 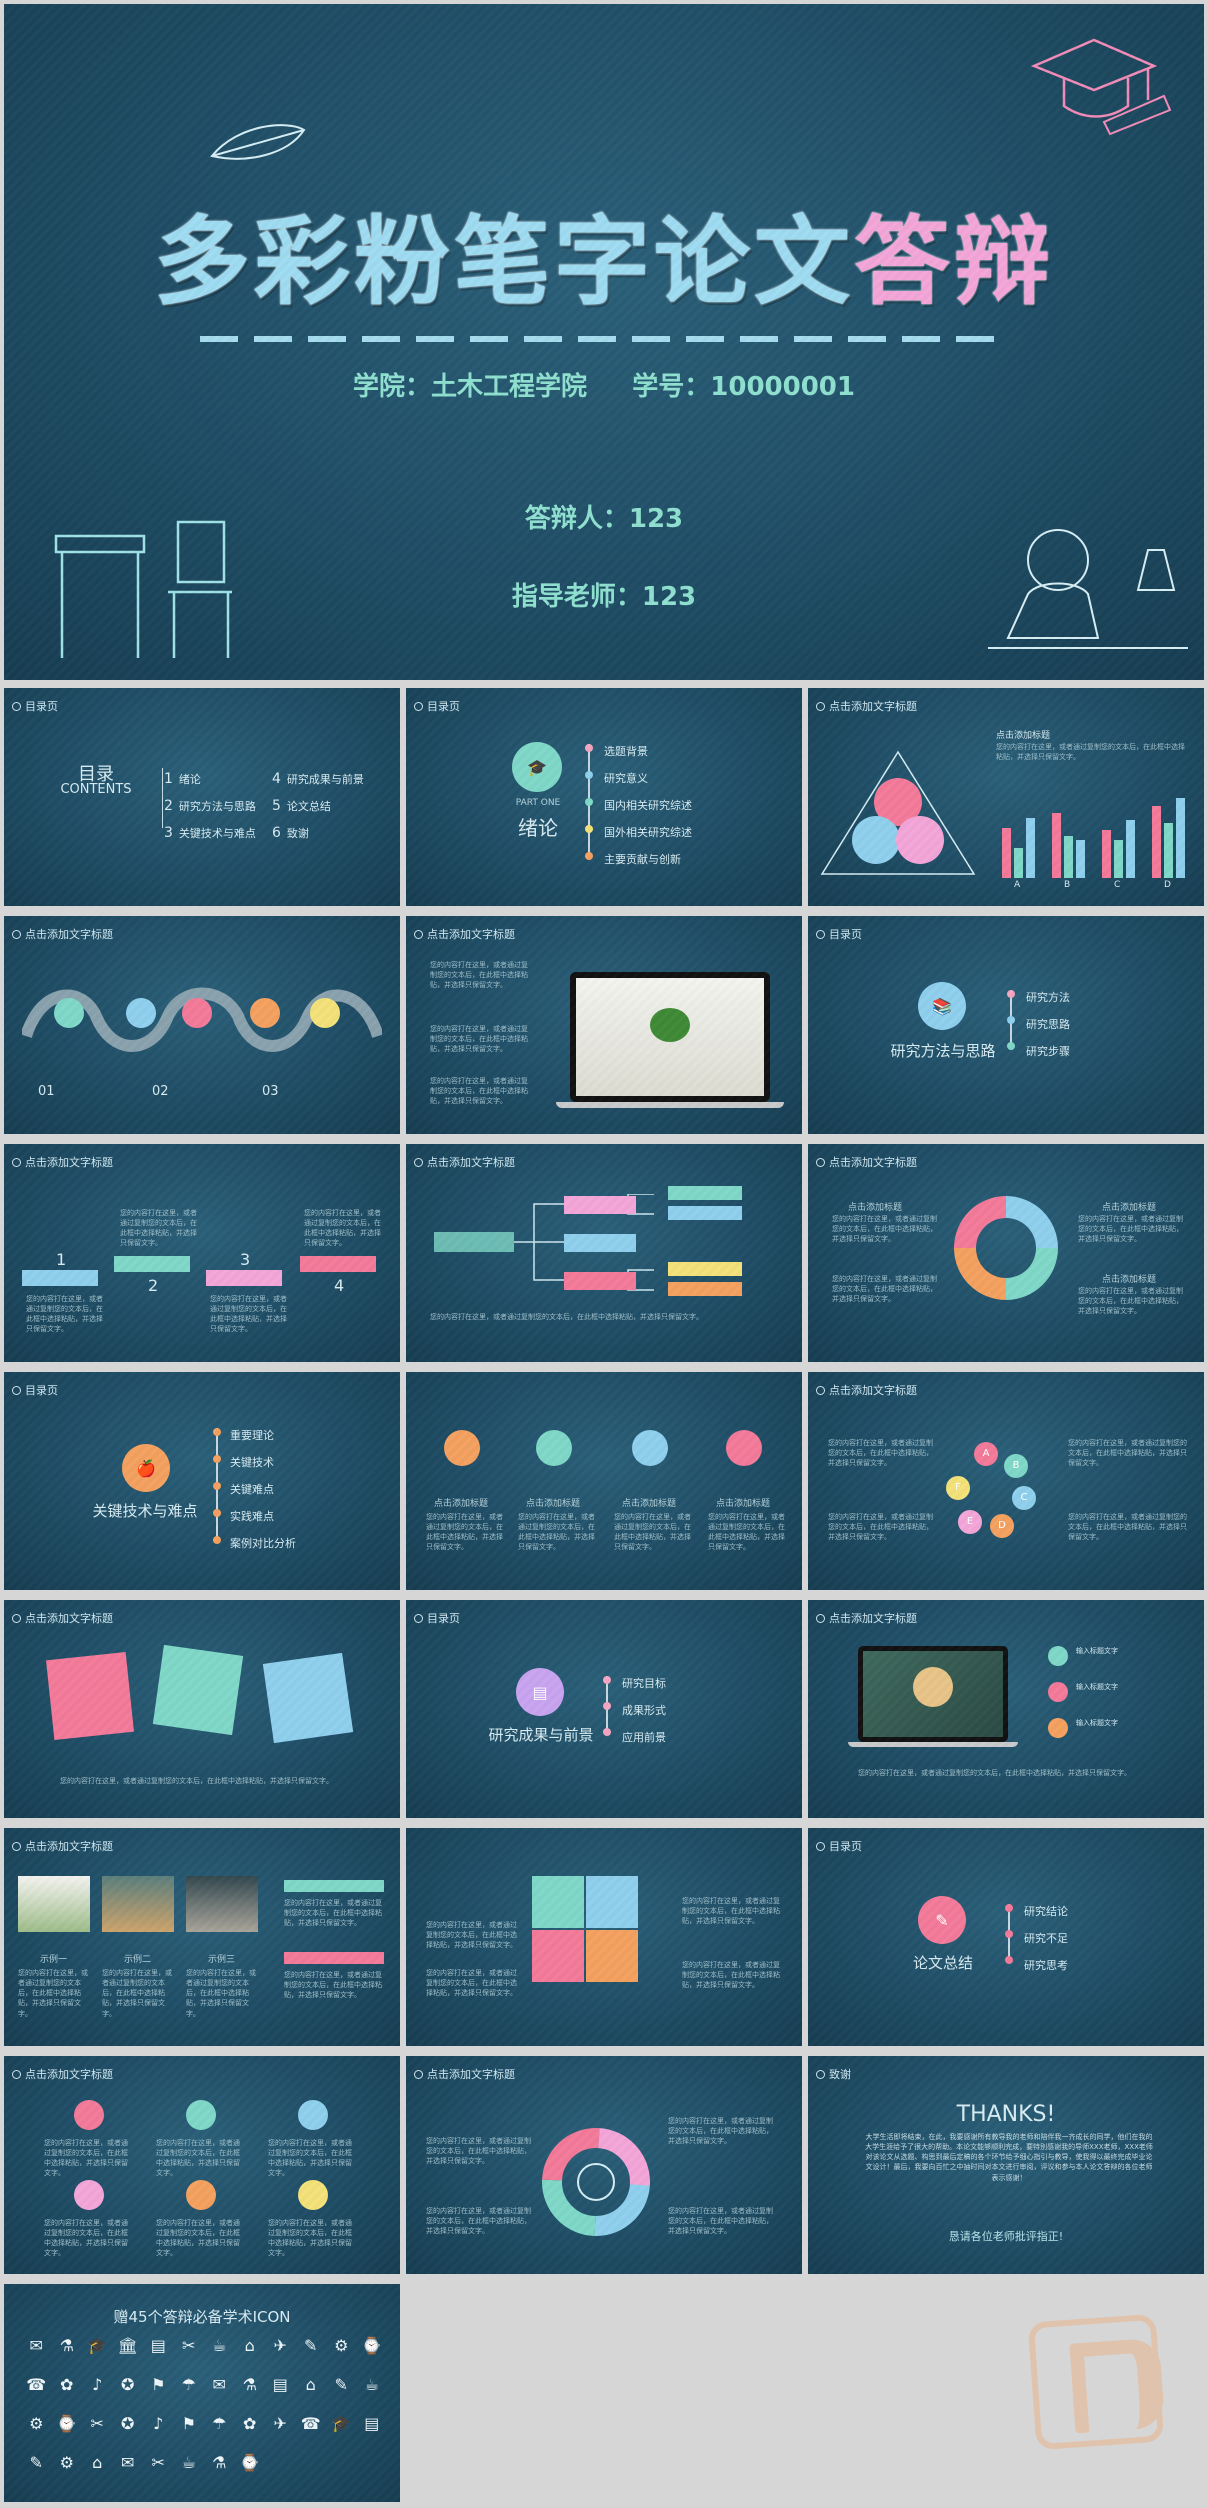 I want to click on advisor-name: 指导老师：123, so click(x=604, y=597).